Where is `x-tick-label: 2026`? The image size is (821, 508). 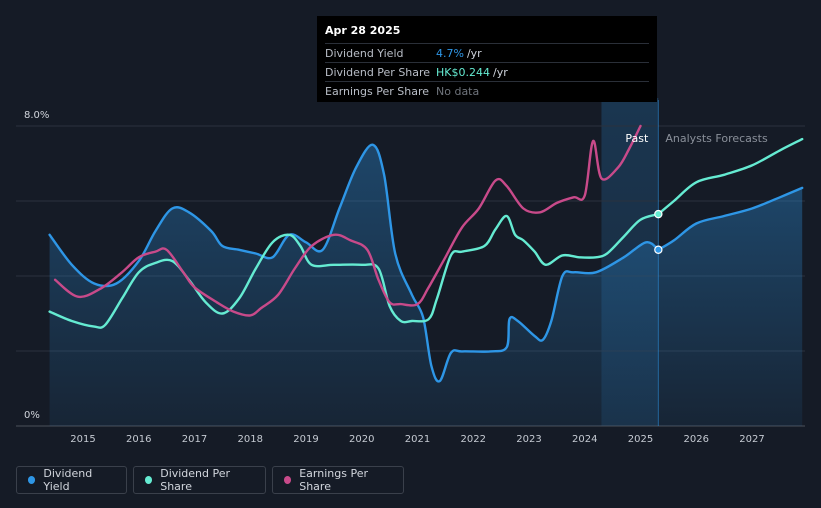 x-tick-label: 2026 is located at coordinates (696, 439).